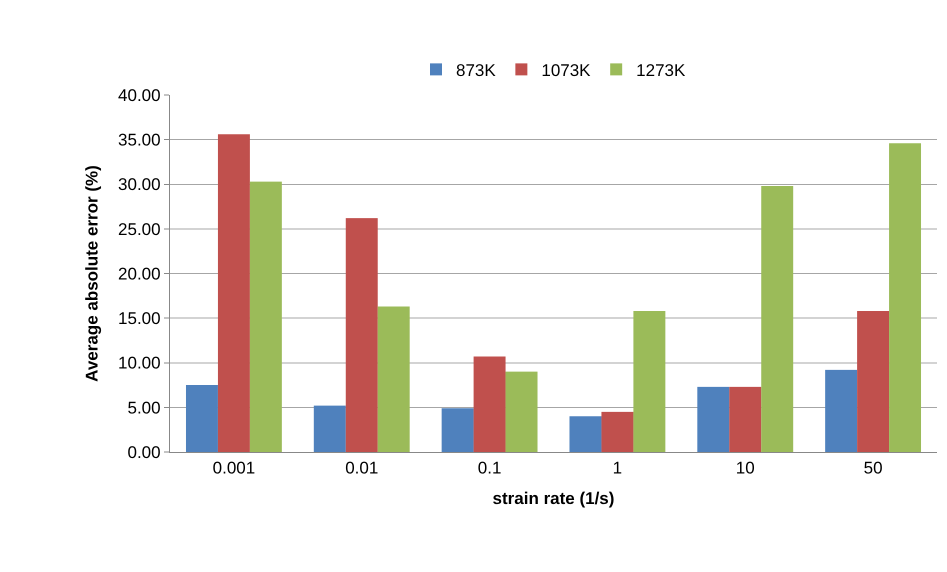 The height and width of the screenshot is (572, 947). What do you see at coordinates (92, 273) in the screenshot?
I see `y-axis-title: Average absolute error (%)` at bounding box center [92, 273].